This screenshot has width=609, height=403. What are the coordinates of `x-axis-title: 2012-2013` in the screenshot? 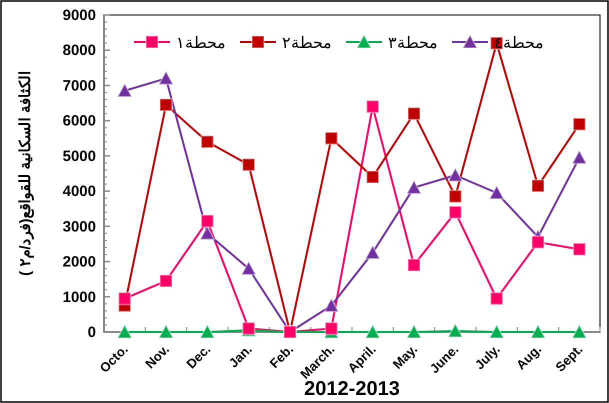 It's located at (352, 389).